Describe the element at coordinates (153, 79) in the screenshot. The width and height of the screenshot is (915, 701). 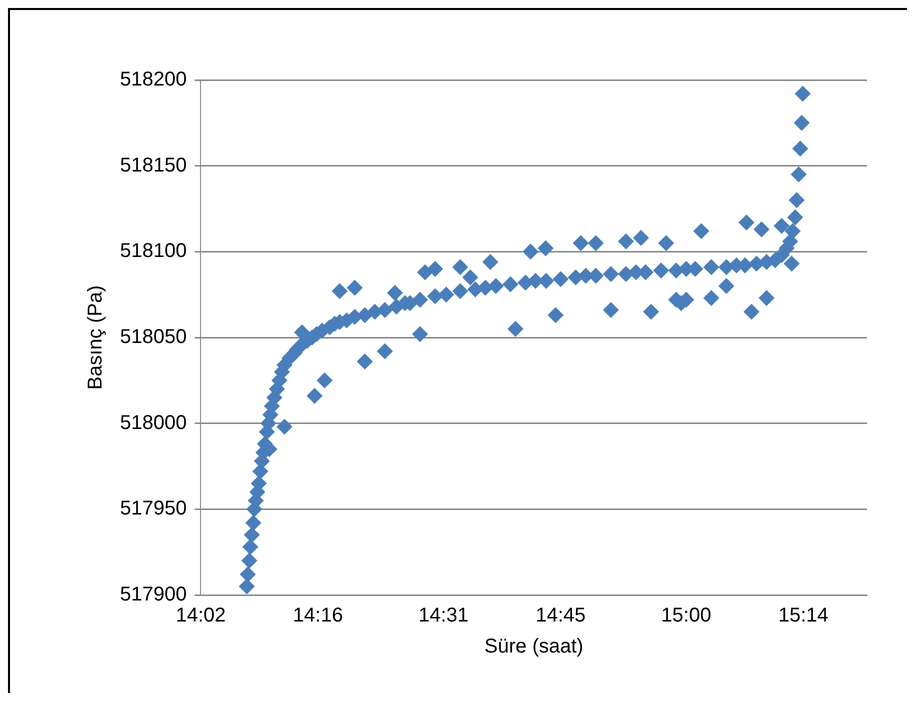
I see `y-tick-label: 518200` at that location.